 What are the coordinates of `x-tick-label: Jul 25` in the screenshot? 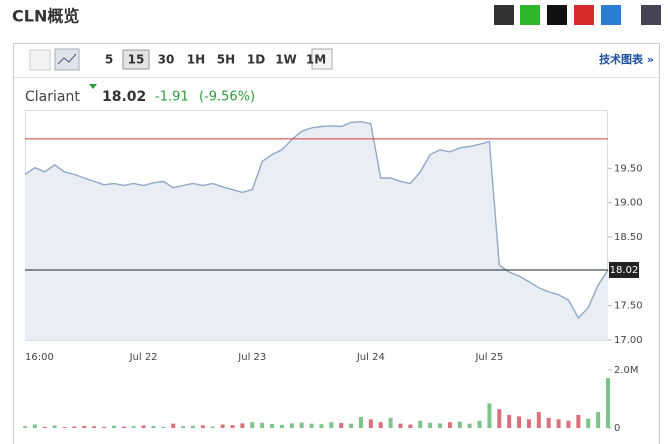 It's located at (488, 357).